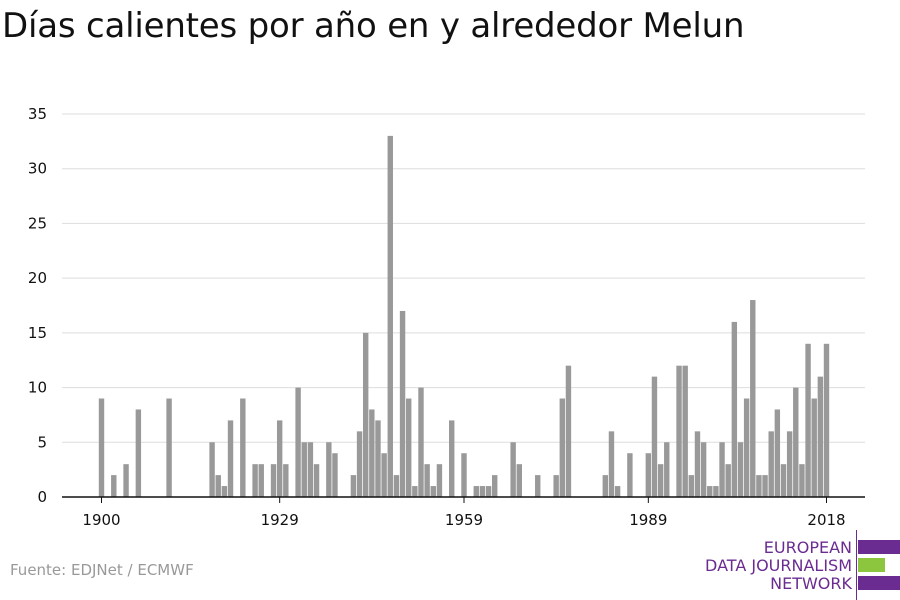 This screenshot has height=600, width=900. Describe the element at coordinates (37, 333) in the screenshot. I see `y-tick-label: 15` at that location.